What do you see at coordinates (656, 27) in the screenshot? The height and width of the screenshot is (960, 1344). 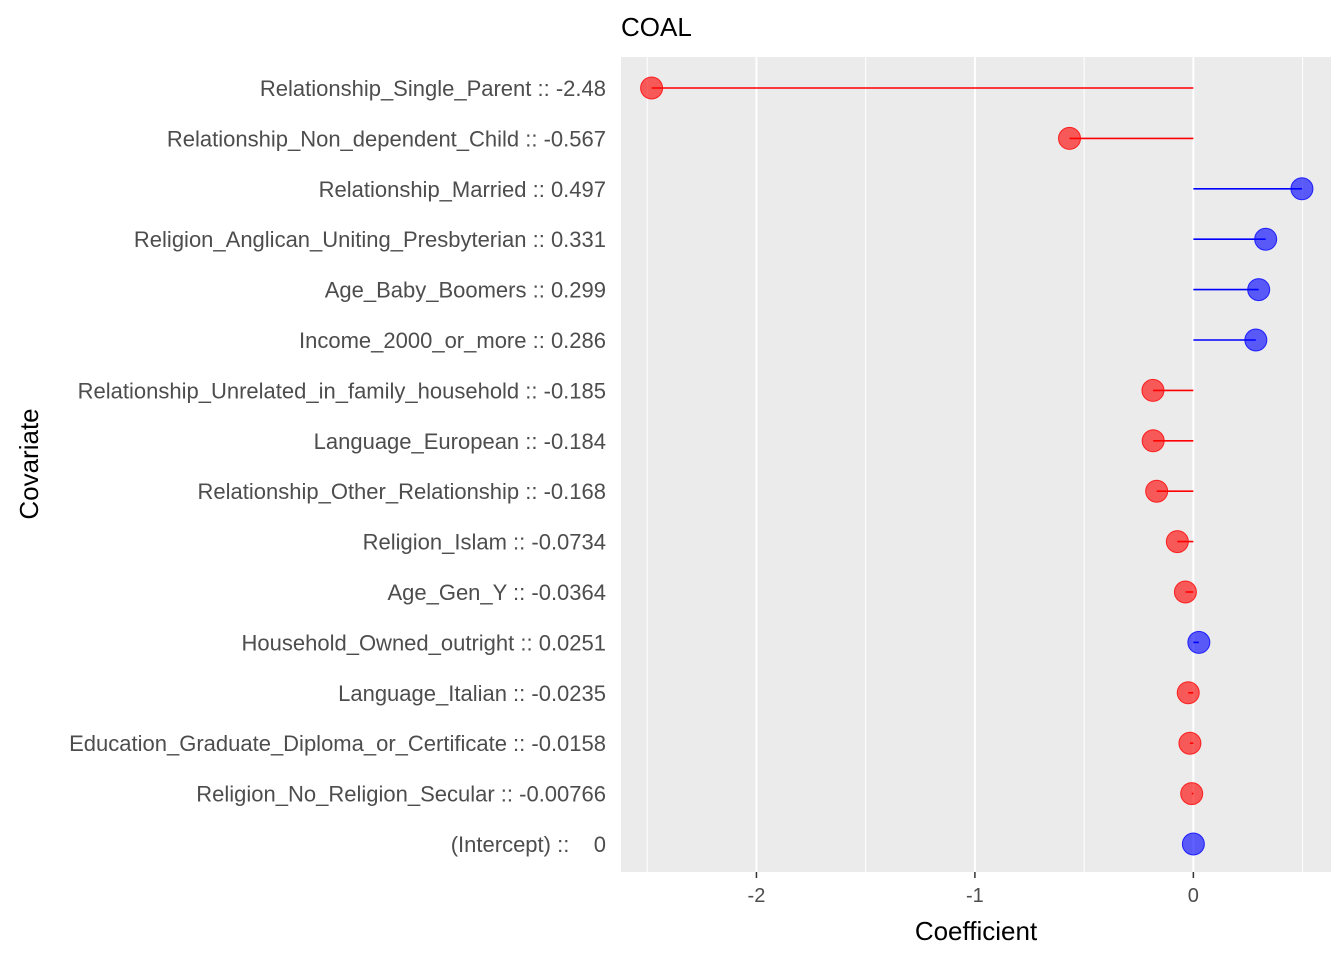 I see `chart-title: COAL` at bounding box center [656, 27].